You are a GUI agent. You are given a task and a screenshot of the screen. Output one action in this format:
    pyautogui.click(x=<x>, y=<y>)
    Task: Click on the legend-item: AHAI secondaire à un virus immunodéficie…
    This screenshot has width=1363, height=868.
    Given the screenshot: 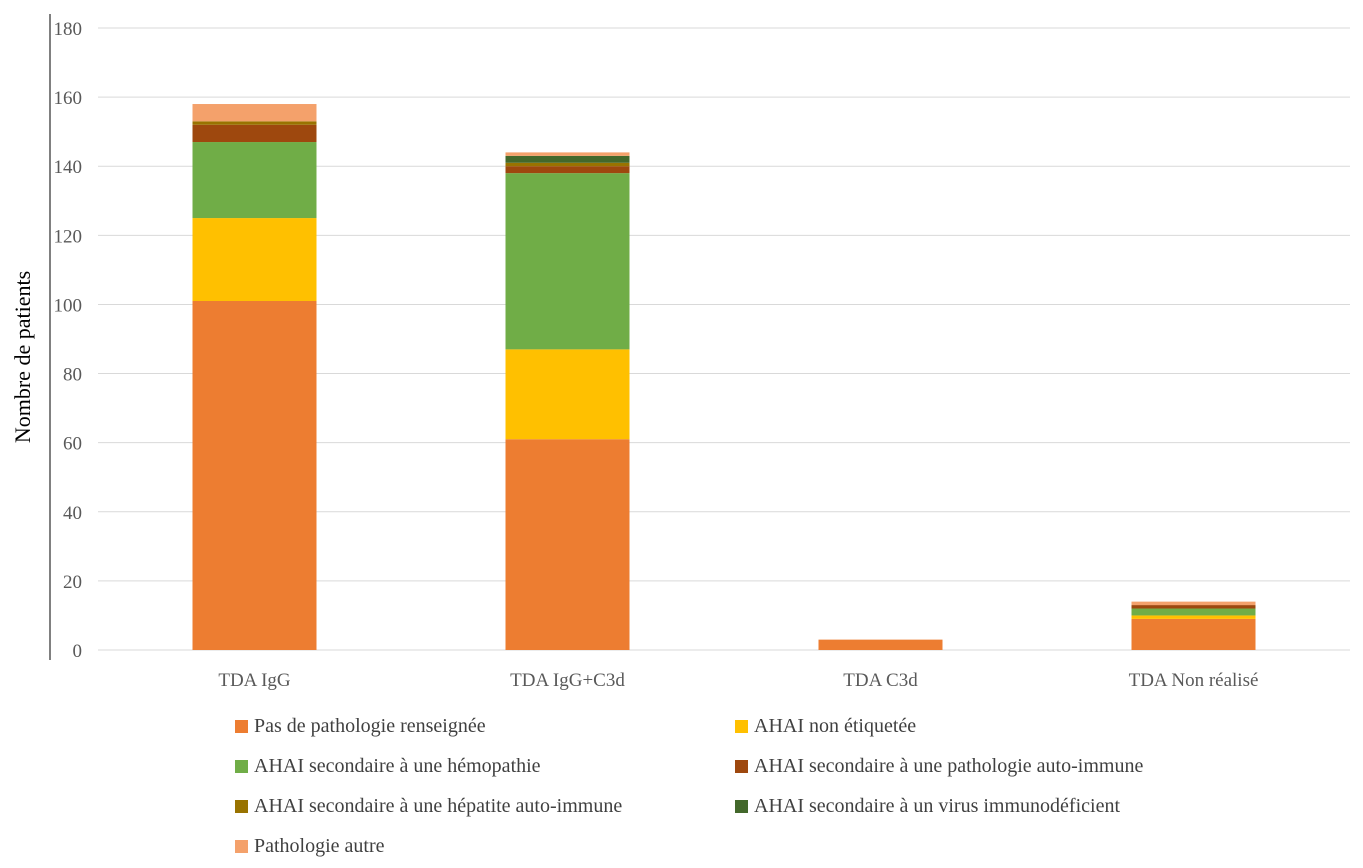 What is the action you would take?
    pyautogui.click(x=1035, y=806)
    